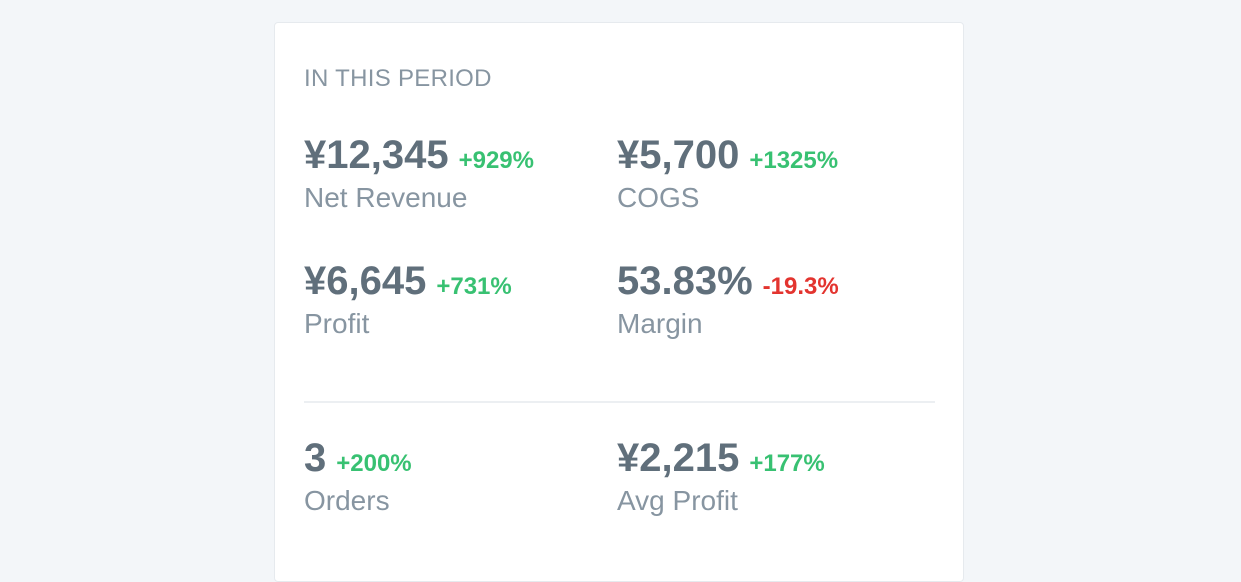  I want to click on stat-value: ¥2,215, so click(678, 458).